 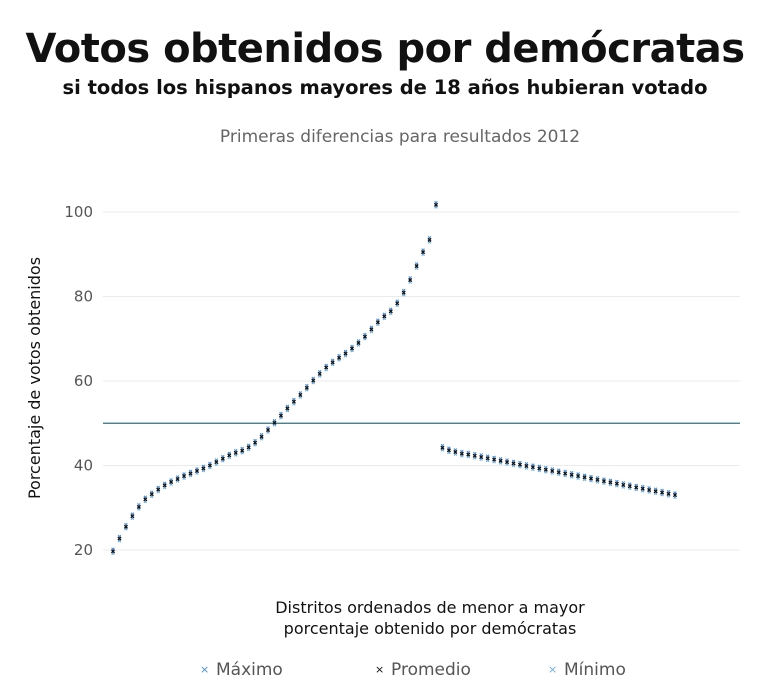 What do you see at coordinates (78, 212) in the screenshot?
I see `y-tick-label-100: 100` at bounding box center [78, 212].